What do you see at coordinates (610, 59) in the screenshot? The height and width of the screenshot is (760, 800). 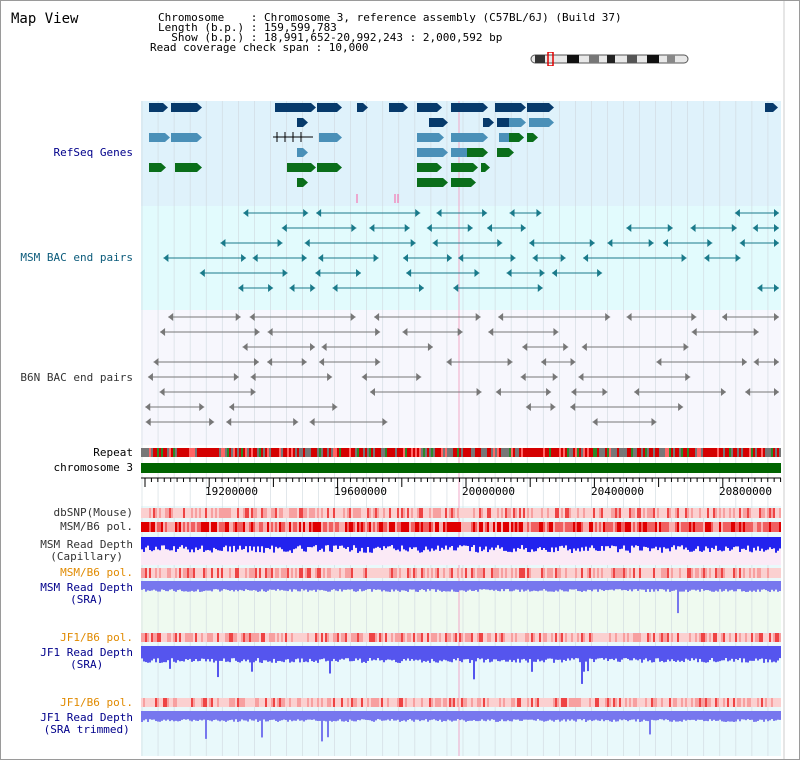 I see `chromosome-ideogram-icon` at bounding box center [610, 59].